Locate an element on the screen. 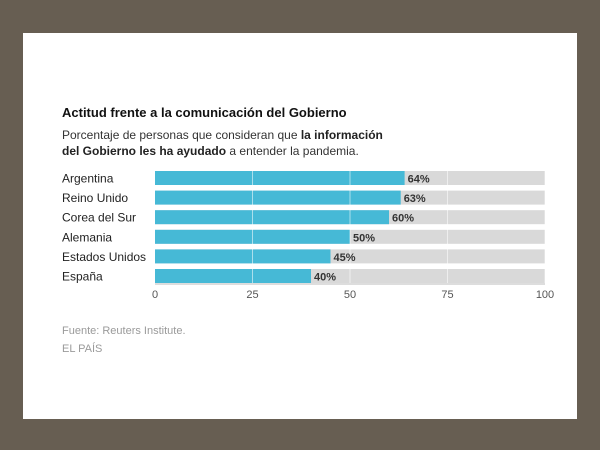 This screenshot has width=600, height=450. source-note: Fuente: Reuters Institute. is located at coordinates (124, 331).